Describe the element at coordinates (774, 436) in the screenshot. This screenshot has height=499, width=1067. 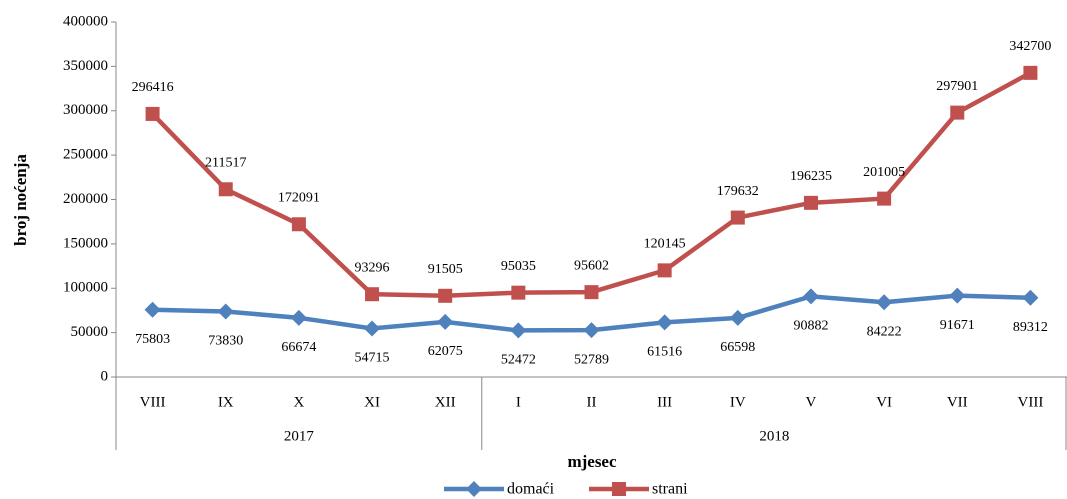
I see `x-group-label: 2018` at that location.